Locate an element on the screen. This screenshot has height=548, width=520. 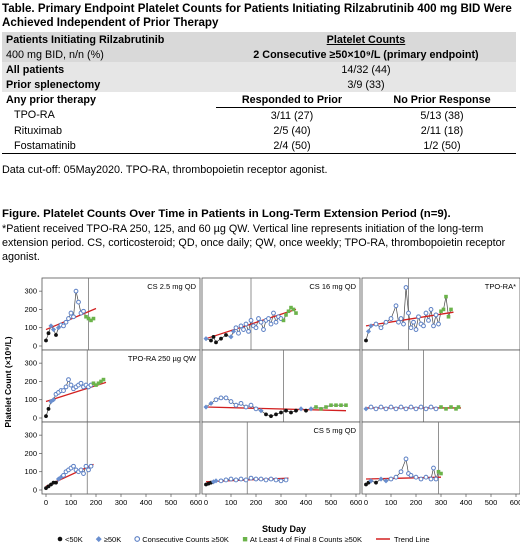
panel-frame is located at coordinates (121, 458).